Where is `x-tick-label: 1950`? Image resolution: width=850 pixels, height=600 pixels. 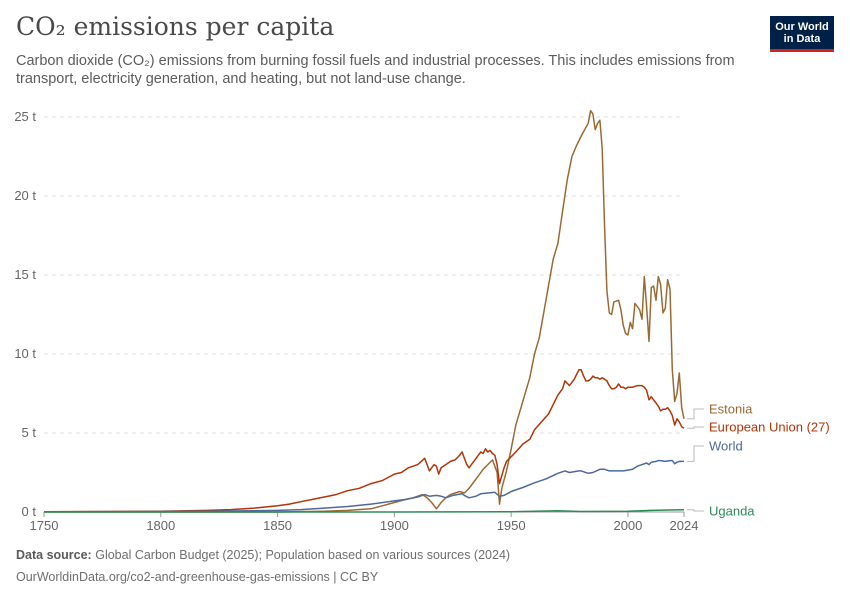
x-tick-label: 1950 is located at coordinates (511, 525).